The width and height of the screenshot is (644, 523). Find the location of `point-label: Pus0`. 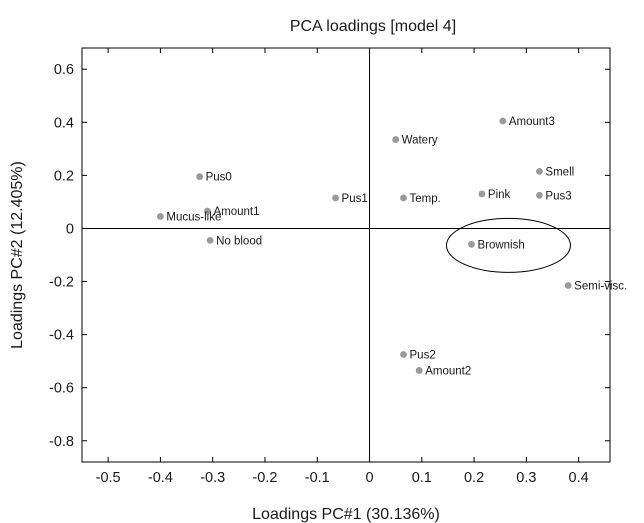

point-label: Pus0 is located at coordinates (219, 178).